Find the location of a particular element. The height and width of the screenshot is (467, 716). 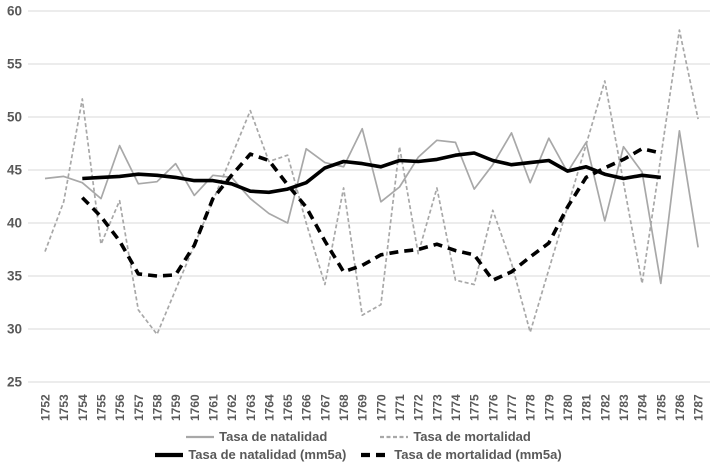

y-axis-tick-label-35: 35 is located at coordinates (15, 276).